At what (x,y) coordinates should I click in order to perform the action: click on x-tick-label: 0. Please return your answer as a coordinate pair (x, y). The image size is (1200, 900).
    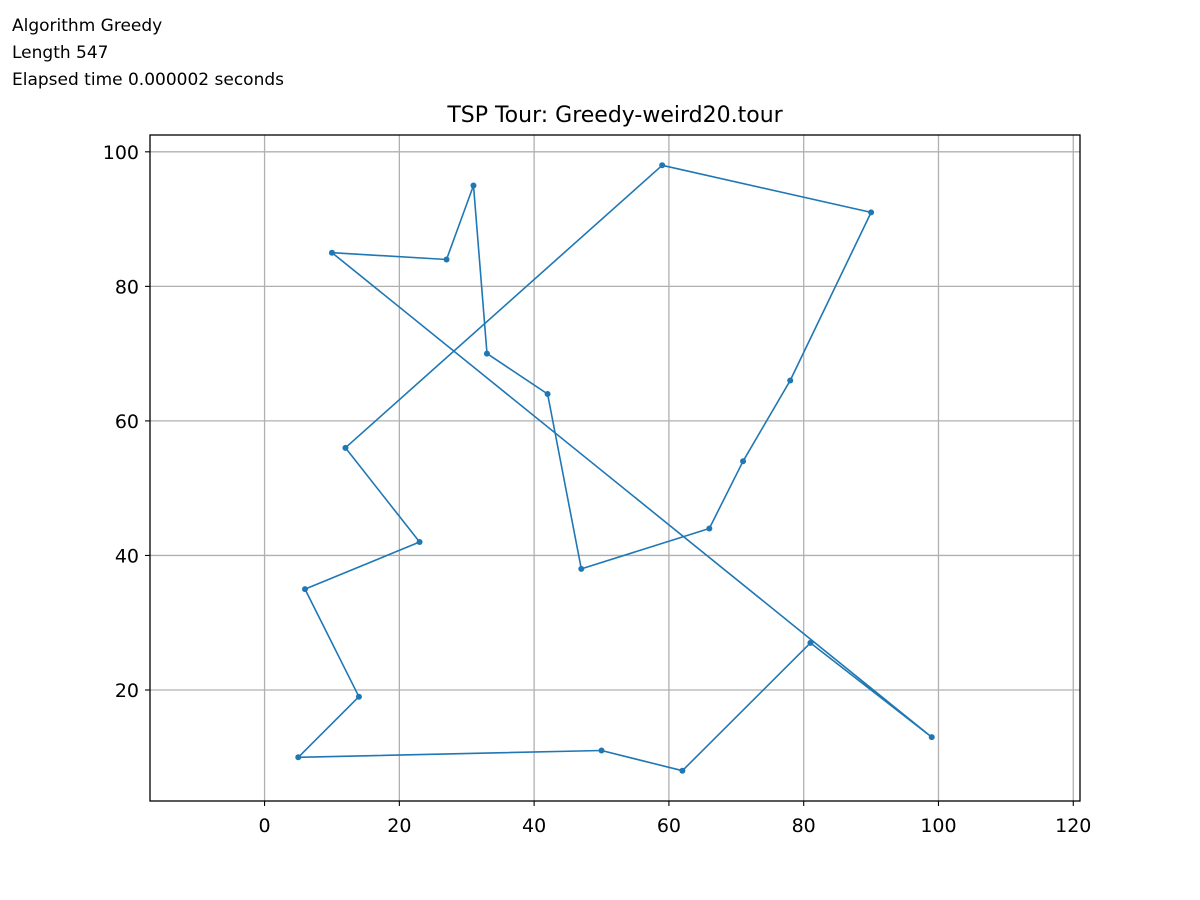
    Looking at the image, I should click on (265, 826).